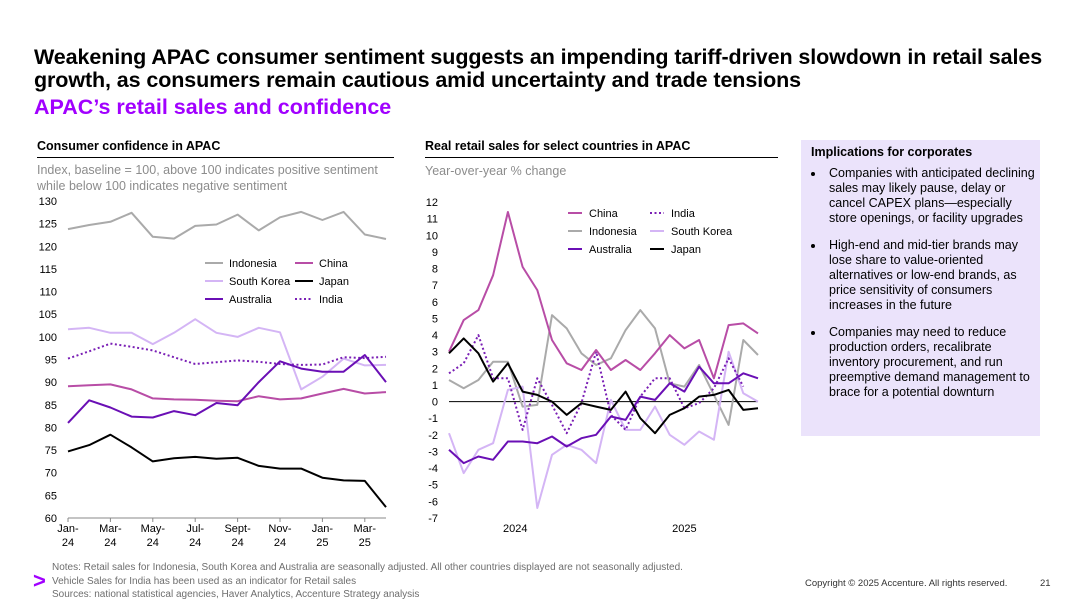  What do you see at coordinates (435, 353) in the screenshot?
I see `y-tick-label: 3` at bounding box center [435, 353].